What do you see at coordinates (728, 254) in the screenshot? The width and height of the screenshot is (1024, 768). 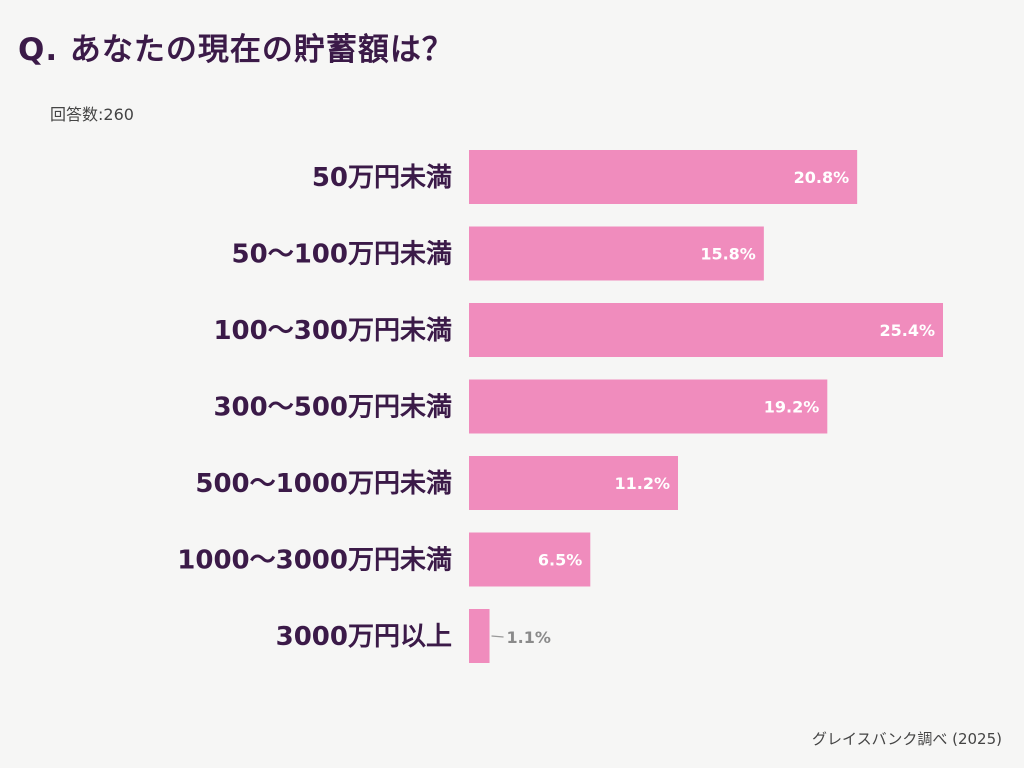 I see `data-label: 15.8%` at bounding box center [728, 254].